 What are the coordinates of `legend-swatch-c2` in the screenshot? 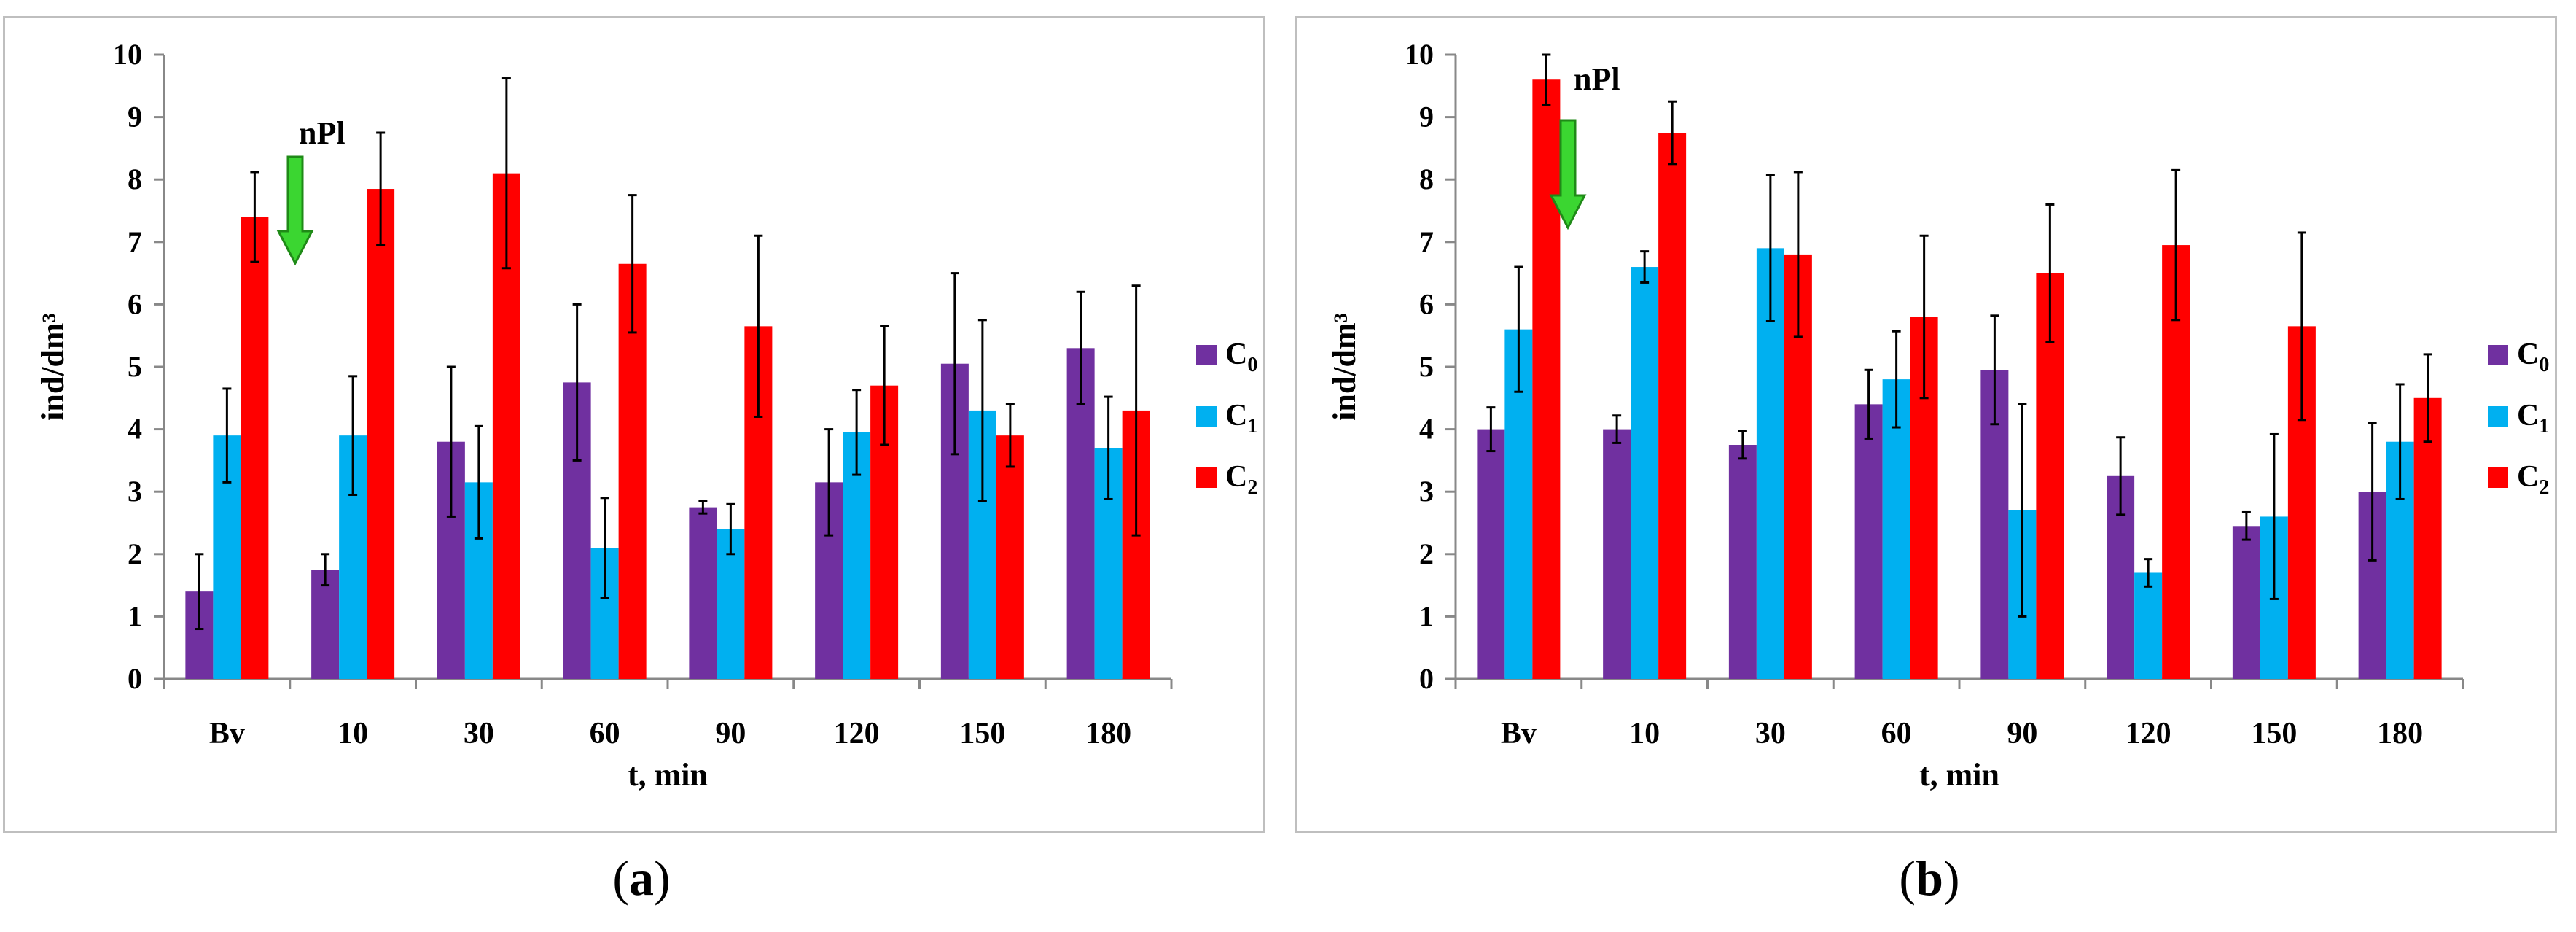 It's located at (2498, 478).